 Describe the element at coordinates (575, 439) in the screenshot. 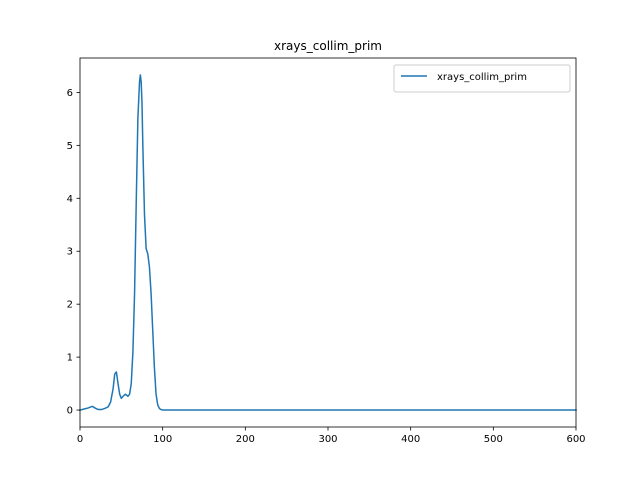

I see `x-tick-label-600: 600` at that location.